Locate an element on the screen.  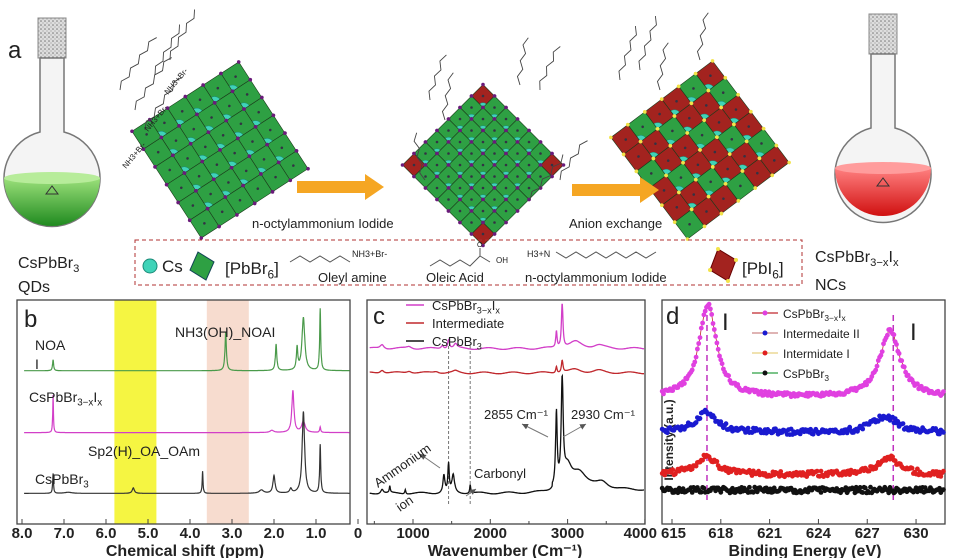
noai-chain-icon is located at coordinates (606, 255).